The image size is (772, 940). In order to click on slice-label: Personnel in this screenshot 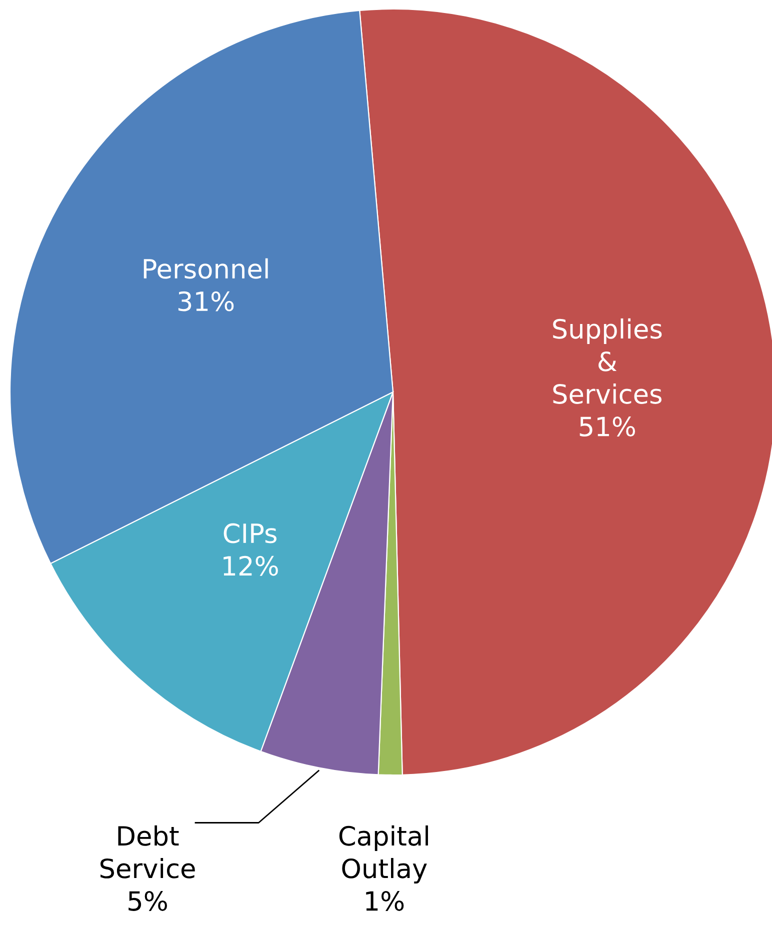, I will do `click(206, 268)`.